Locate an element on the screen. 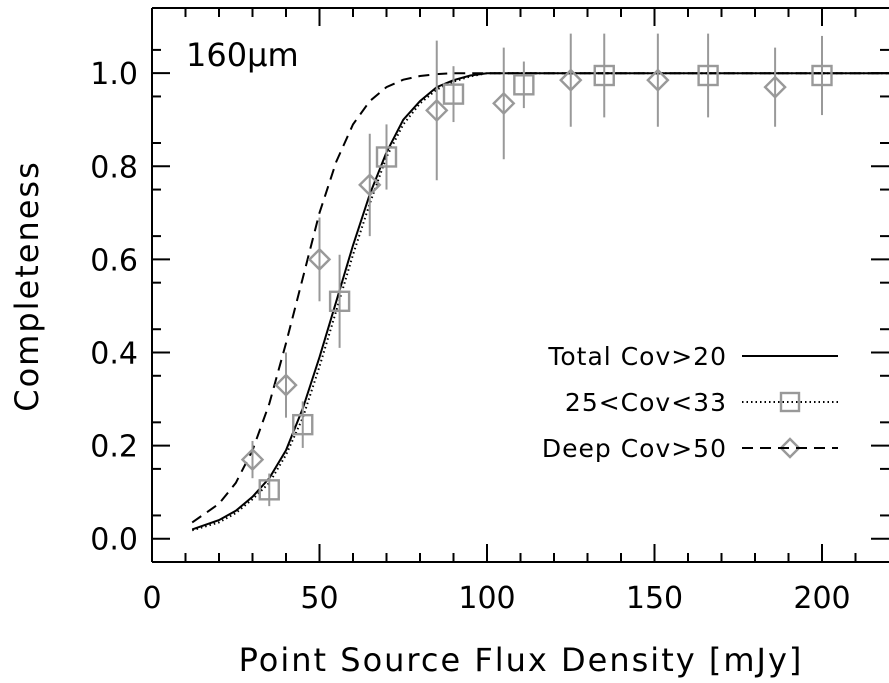 The width and height of the screenshot is (889, 683). y-tick-label: 0.4 is located at coordinates (114, 354).